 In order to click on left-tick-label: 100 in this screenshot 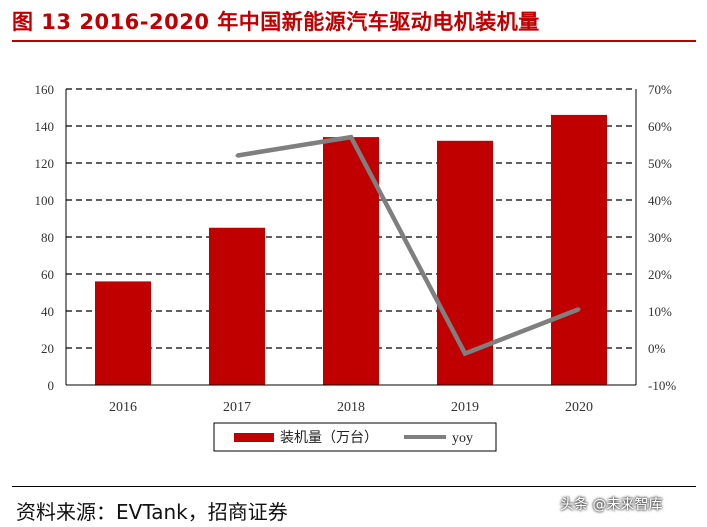, I will do `click(45, 200)`.